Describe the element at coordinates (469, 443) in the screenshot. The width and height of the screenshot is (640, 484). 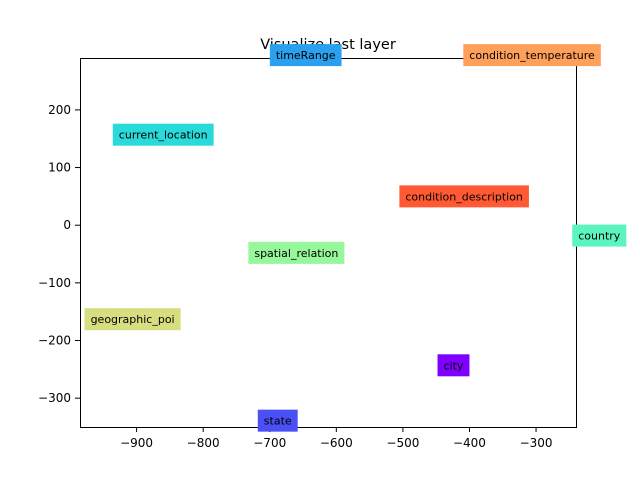
I see `x-tick-label: −400` at that location.